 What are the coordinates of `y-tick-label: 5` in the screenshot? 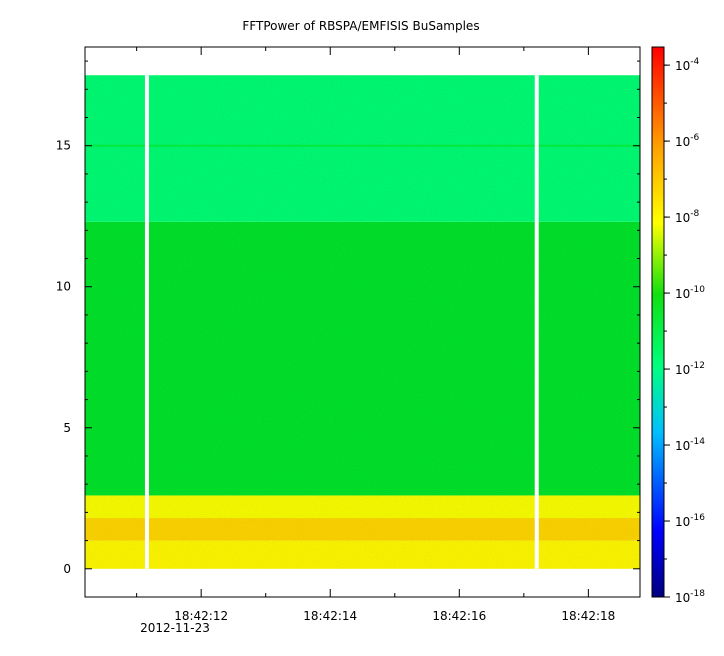 It's located at (67, 428).